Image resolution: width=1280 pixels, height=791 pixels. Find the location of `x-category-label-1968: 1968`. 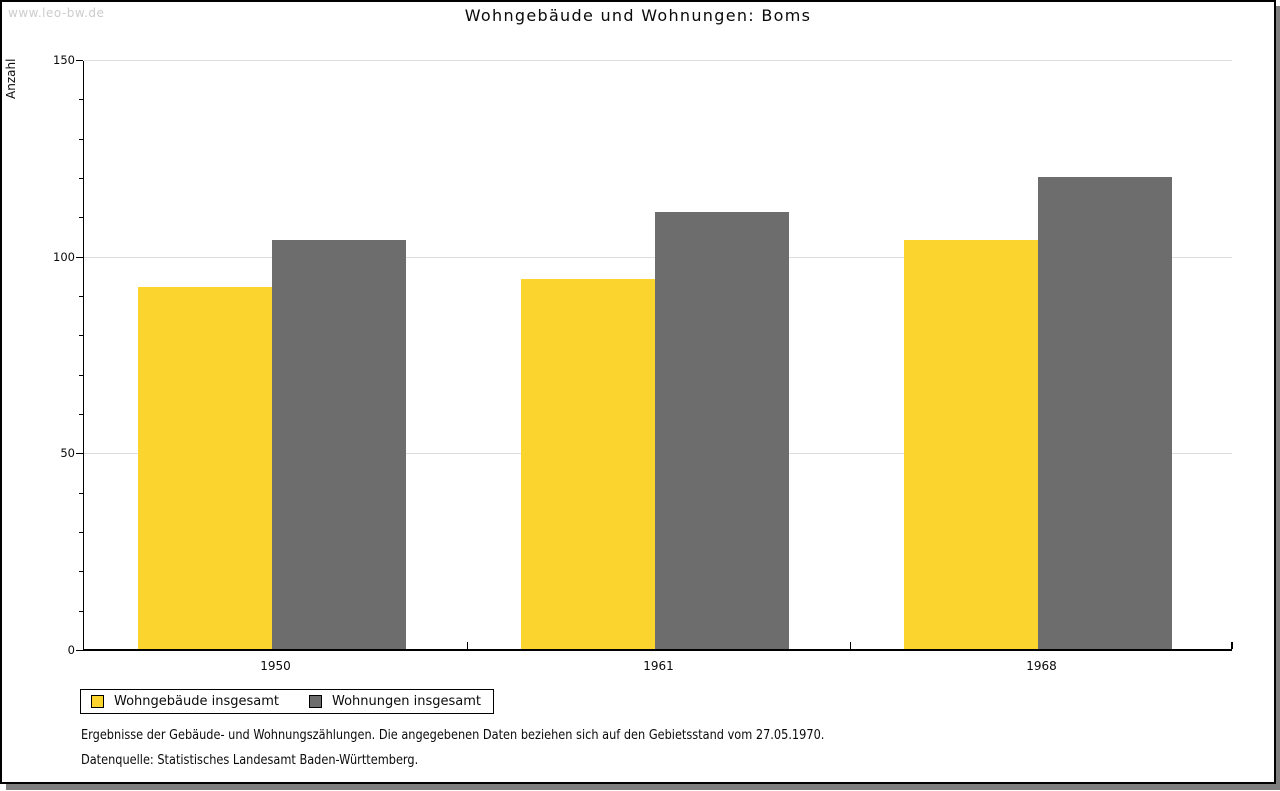

x-category-label-1968: 1968 is located at coordinates (1041, 666).